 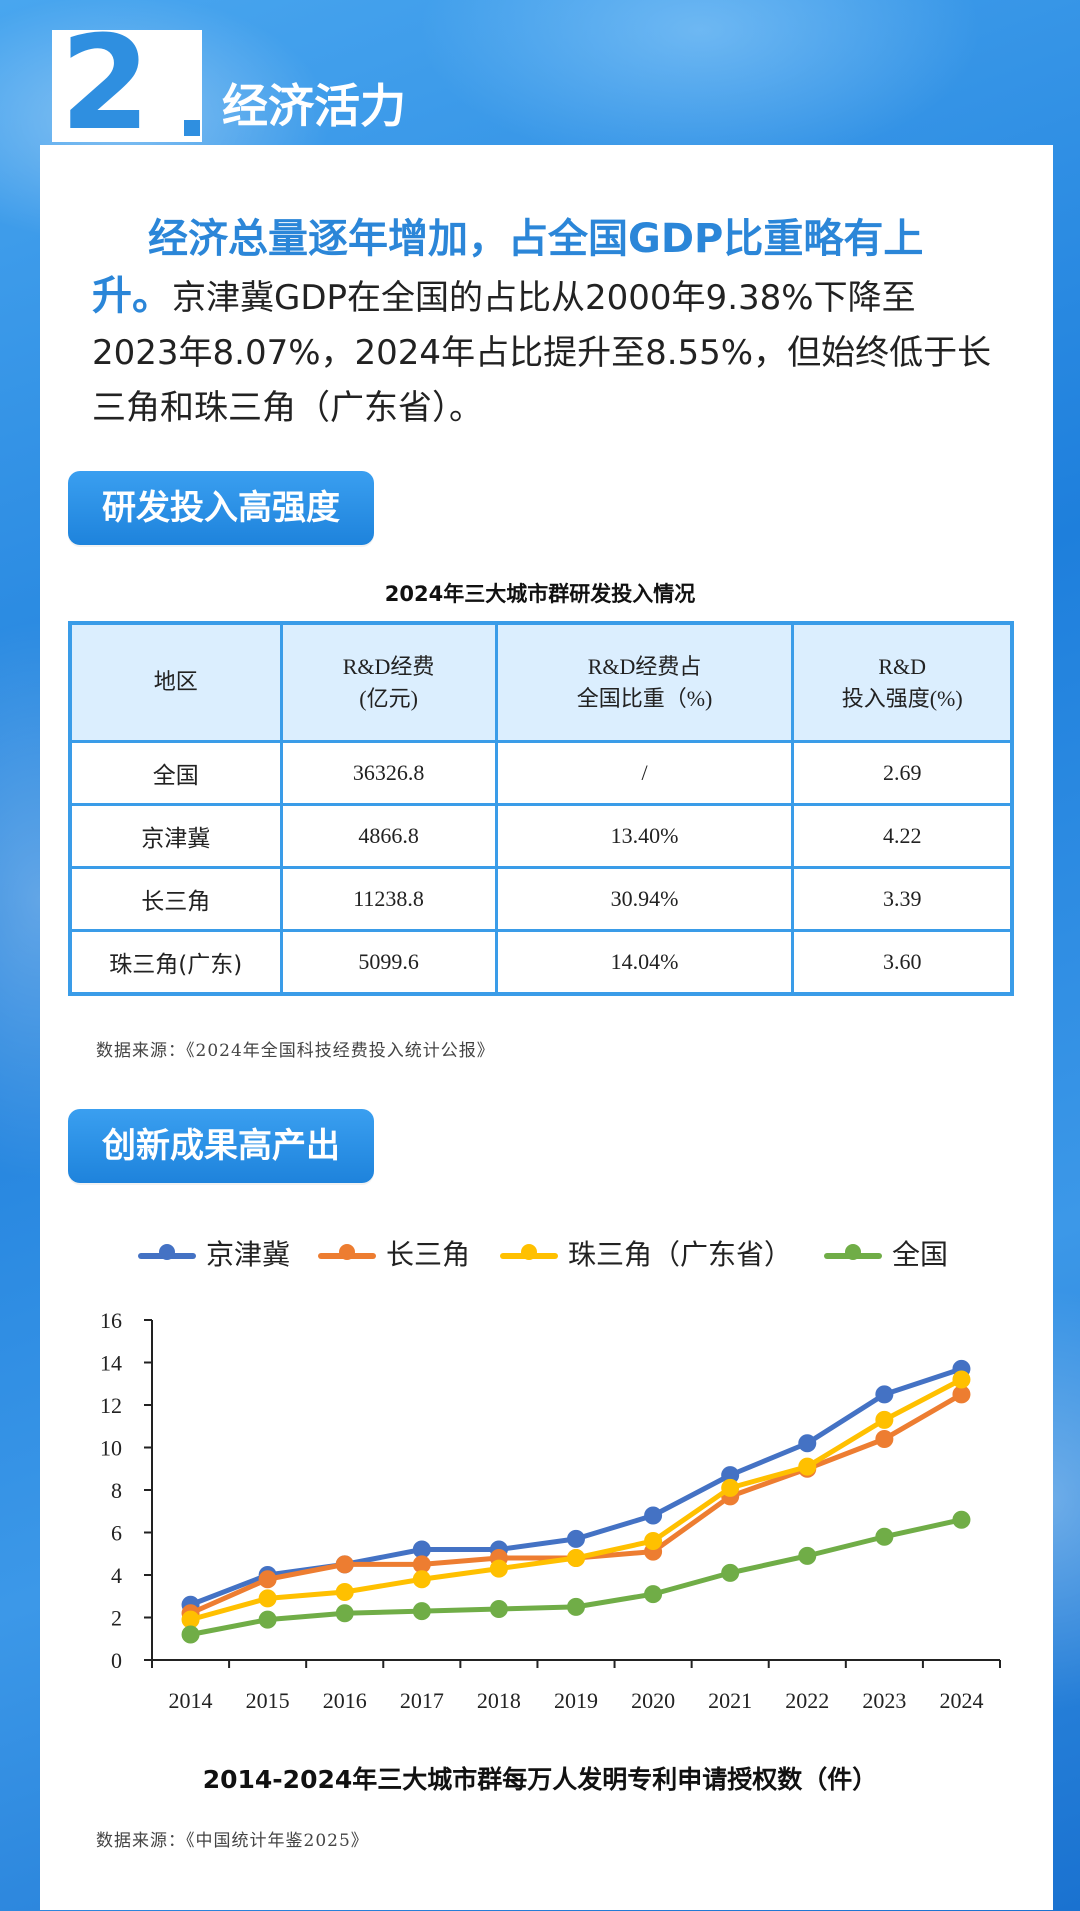 What do you see at coordinates (175, 836) in the screenshot?
I see `table-cell: 京津冀` at bounding box center [175, 836].